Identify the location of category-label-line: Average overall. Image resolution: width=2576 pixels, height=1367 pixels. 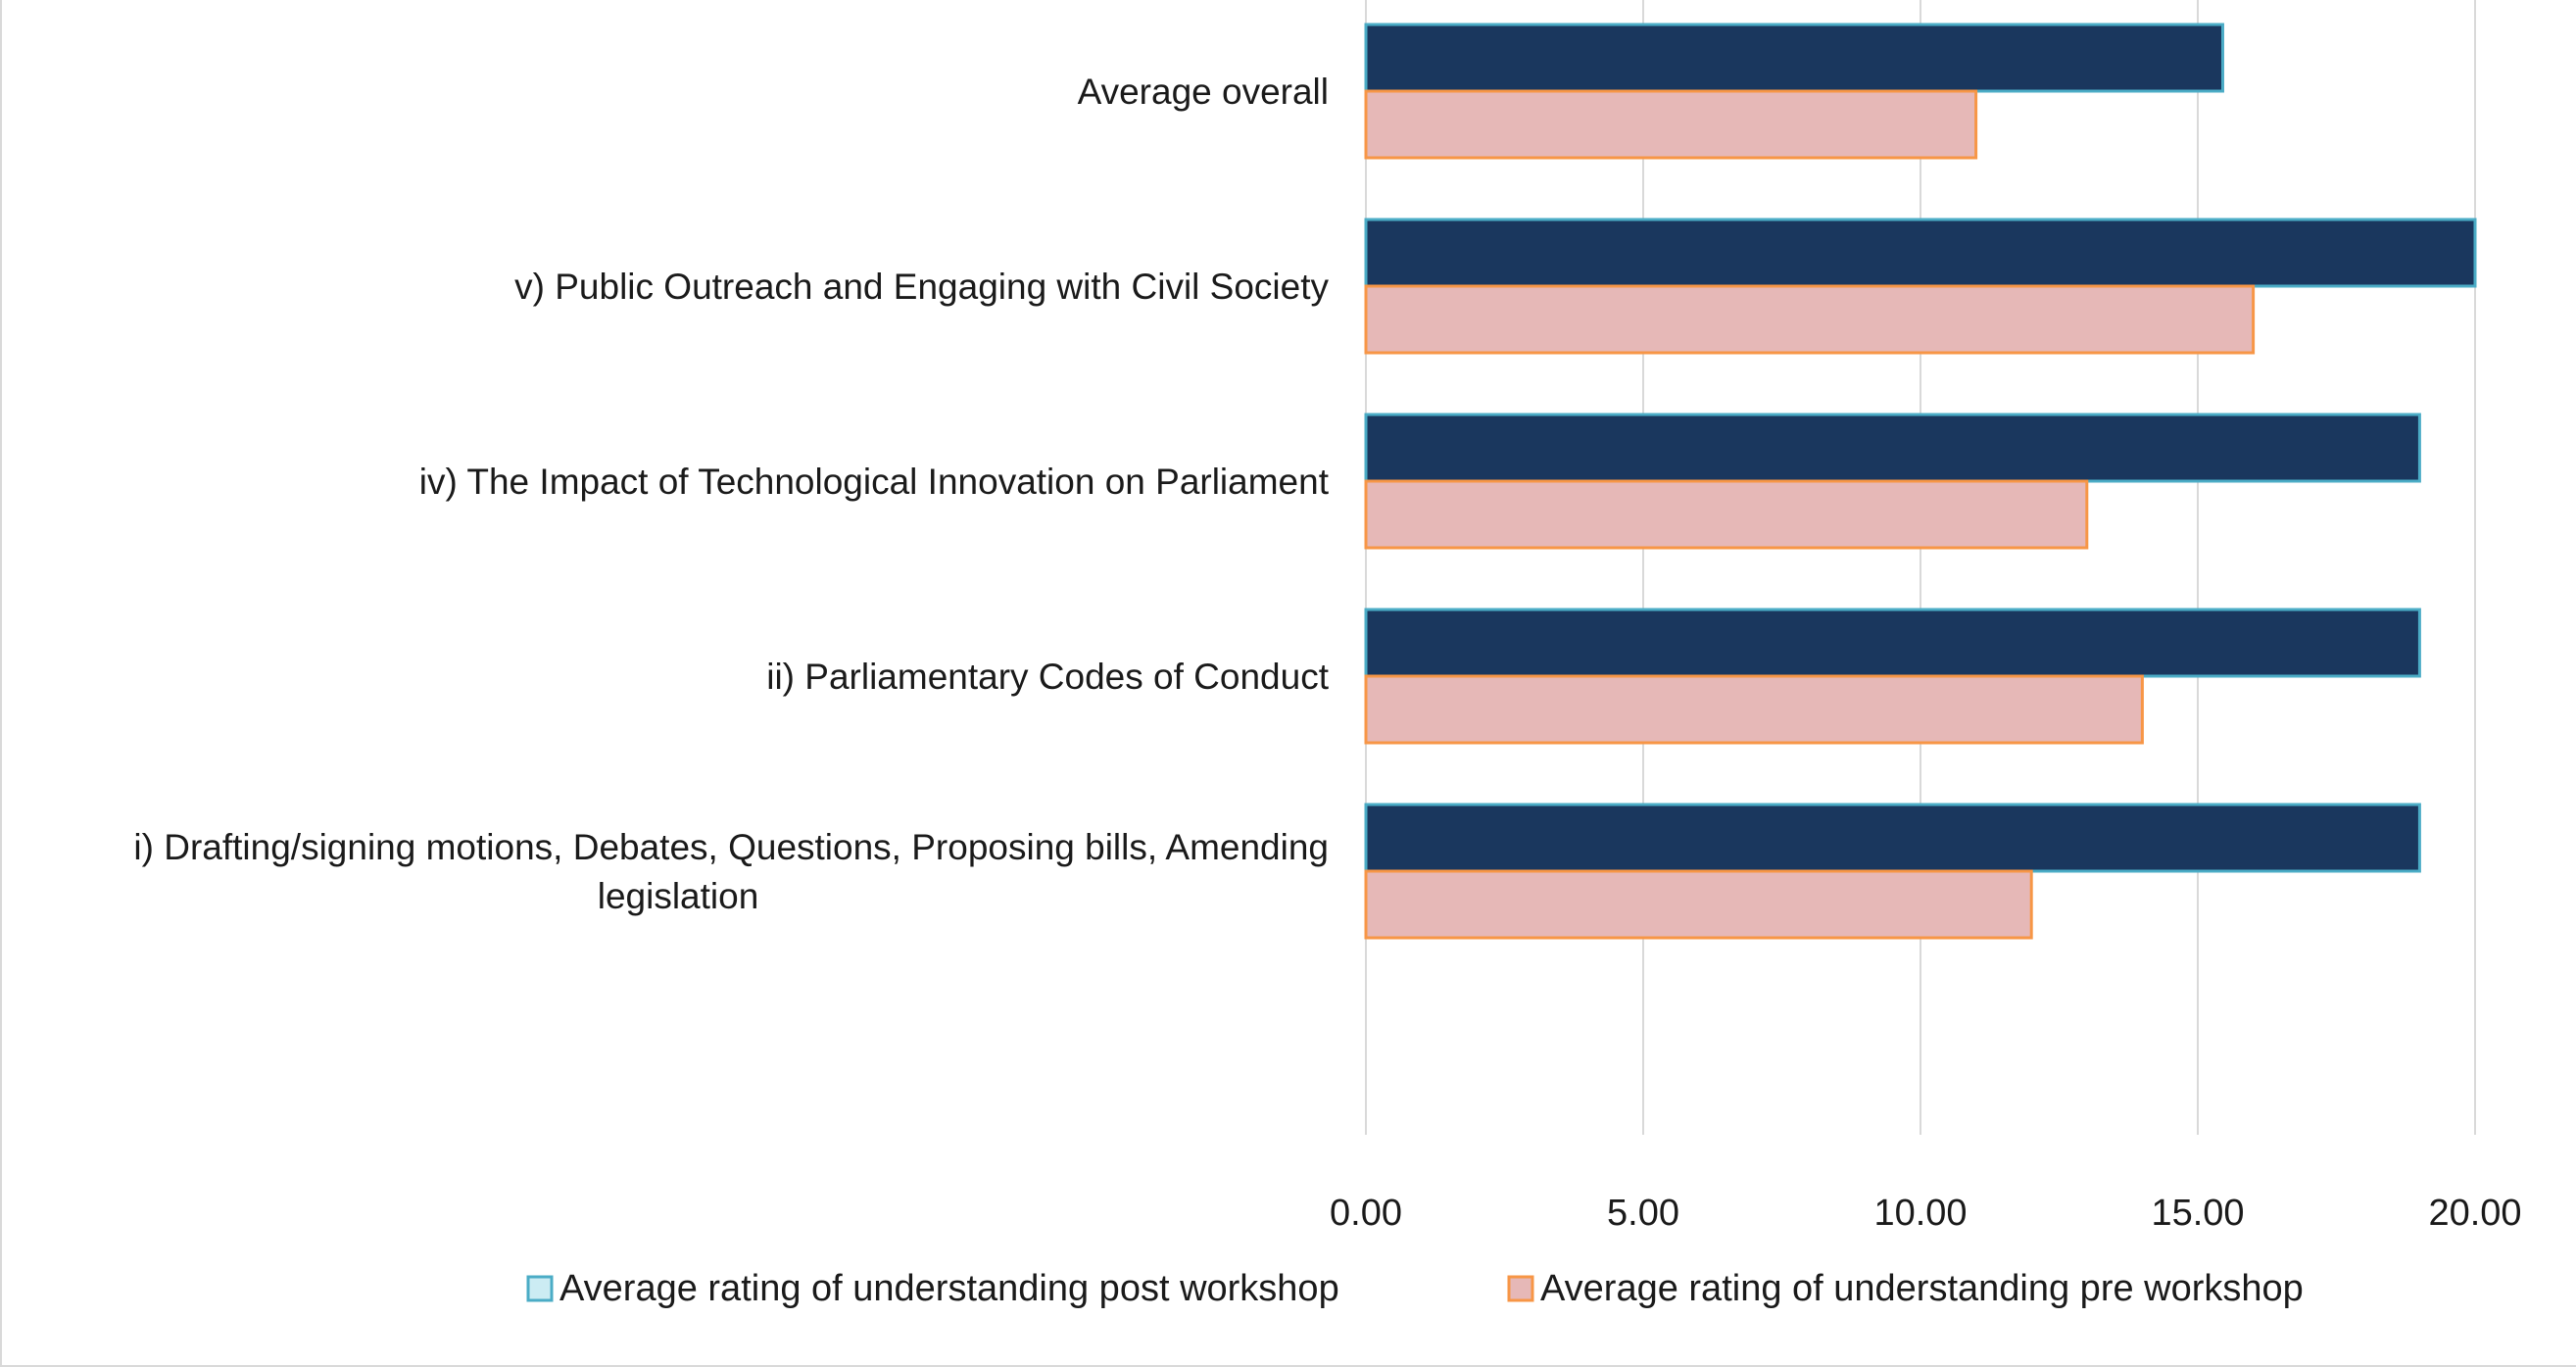
(1203, 92).